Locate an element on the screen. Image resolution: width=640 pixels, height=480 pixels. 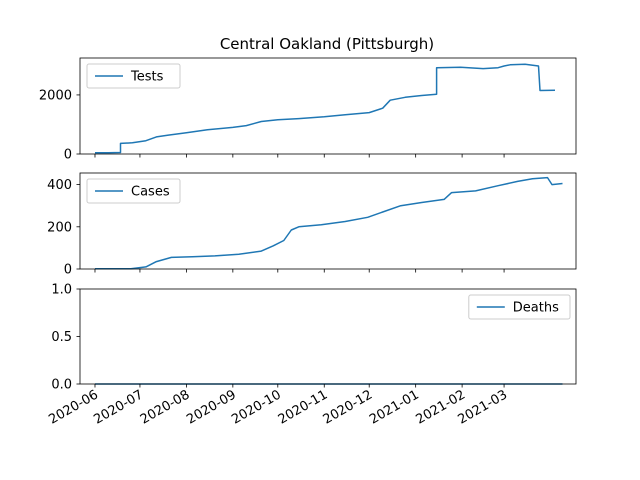
y-tick-label-tests: 0 is located at coordinates (68, 155).